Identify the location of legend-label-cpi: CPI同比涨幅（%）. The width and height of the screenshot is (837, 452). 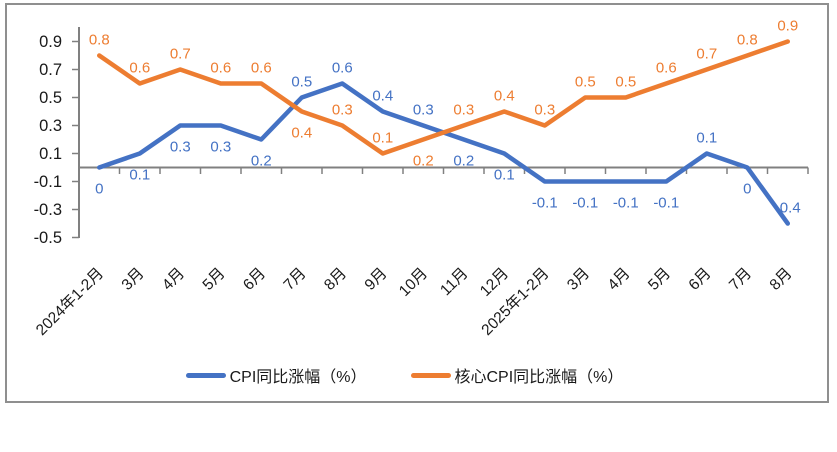
(298, 377).